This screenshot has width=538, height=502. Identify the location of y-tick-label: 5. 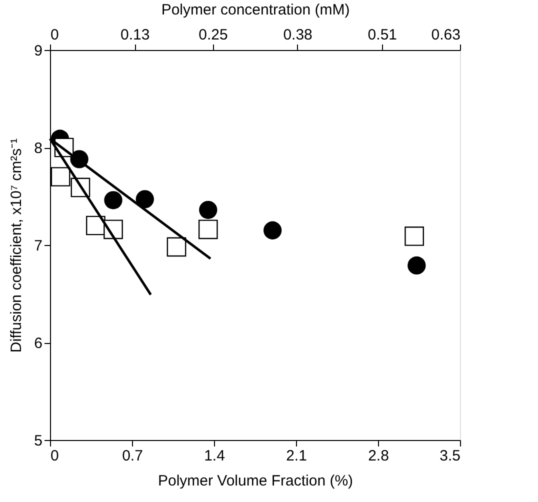
(38, 441).